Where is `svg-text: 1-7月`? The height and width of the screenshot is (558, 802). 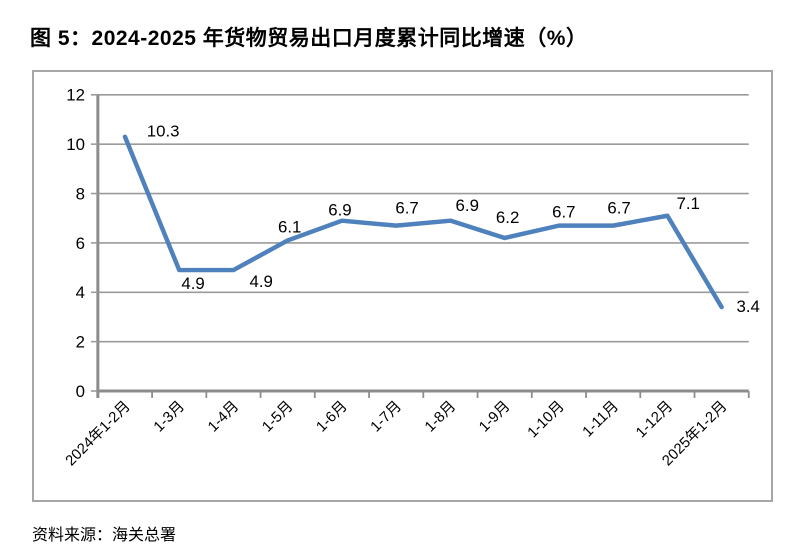
svg-text: 1-7月 is located at coordinates (386, 416).